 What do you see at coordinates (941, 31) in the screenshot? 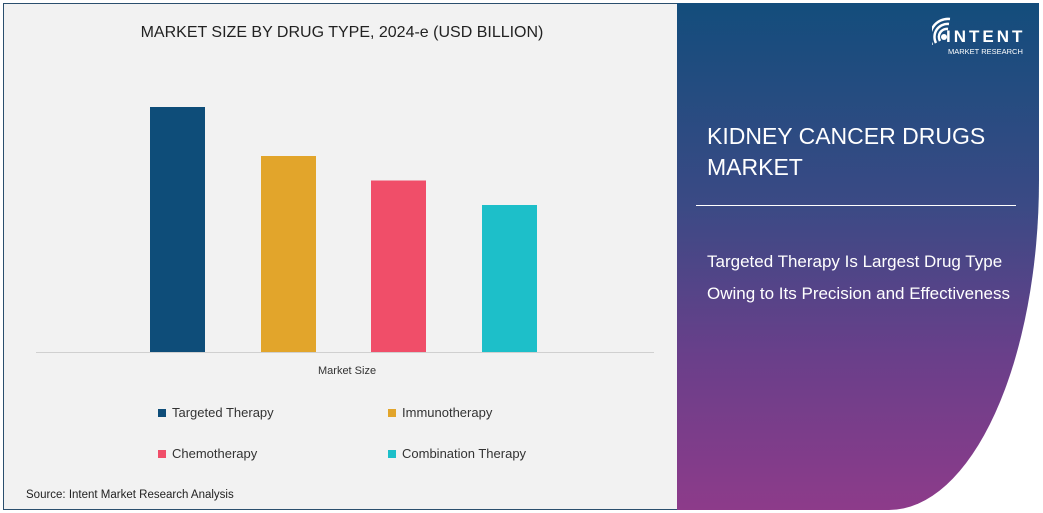
I see `signal-logo-icon` at bounding box center [941, 31].